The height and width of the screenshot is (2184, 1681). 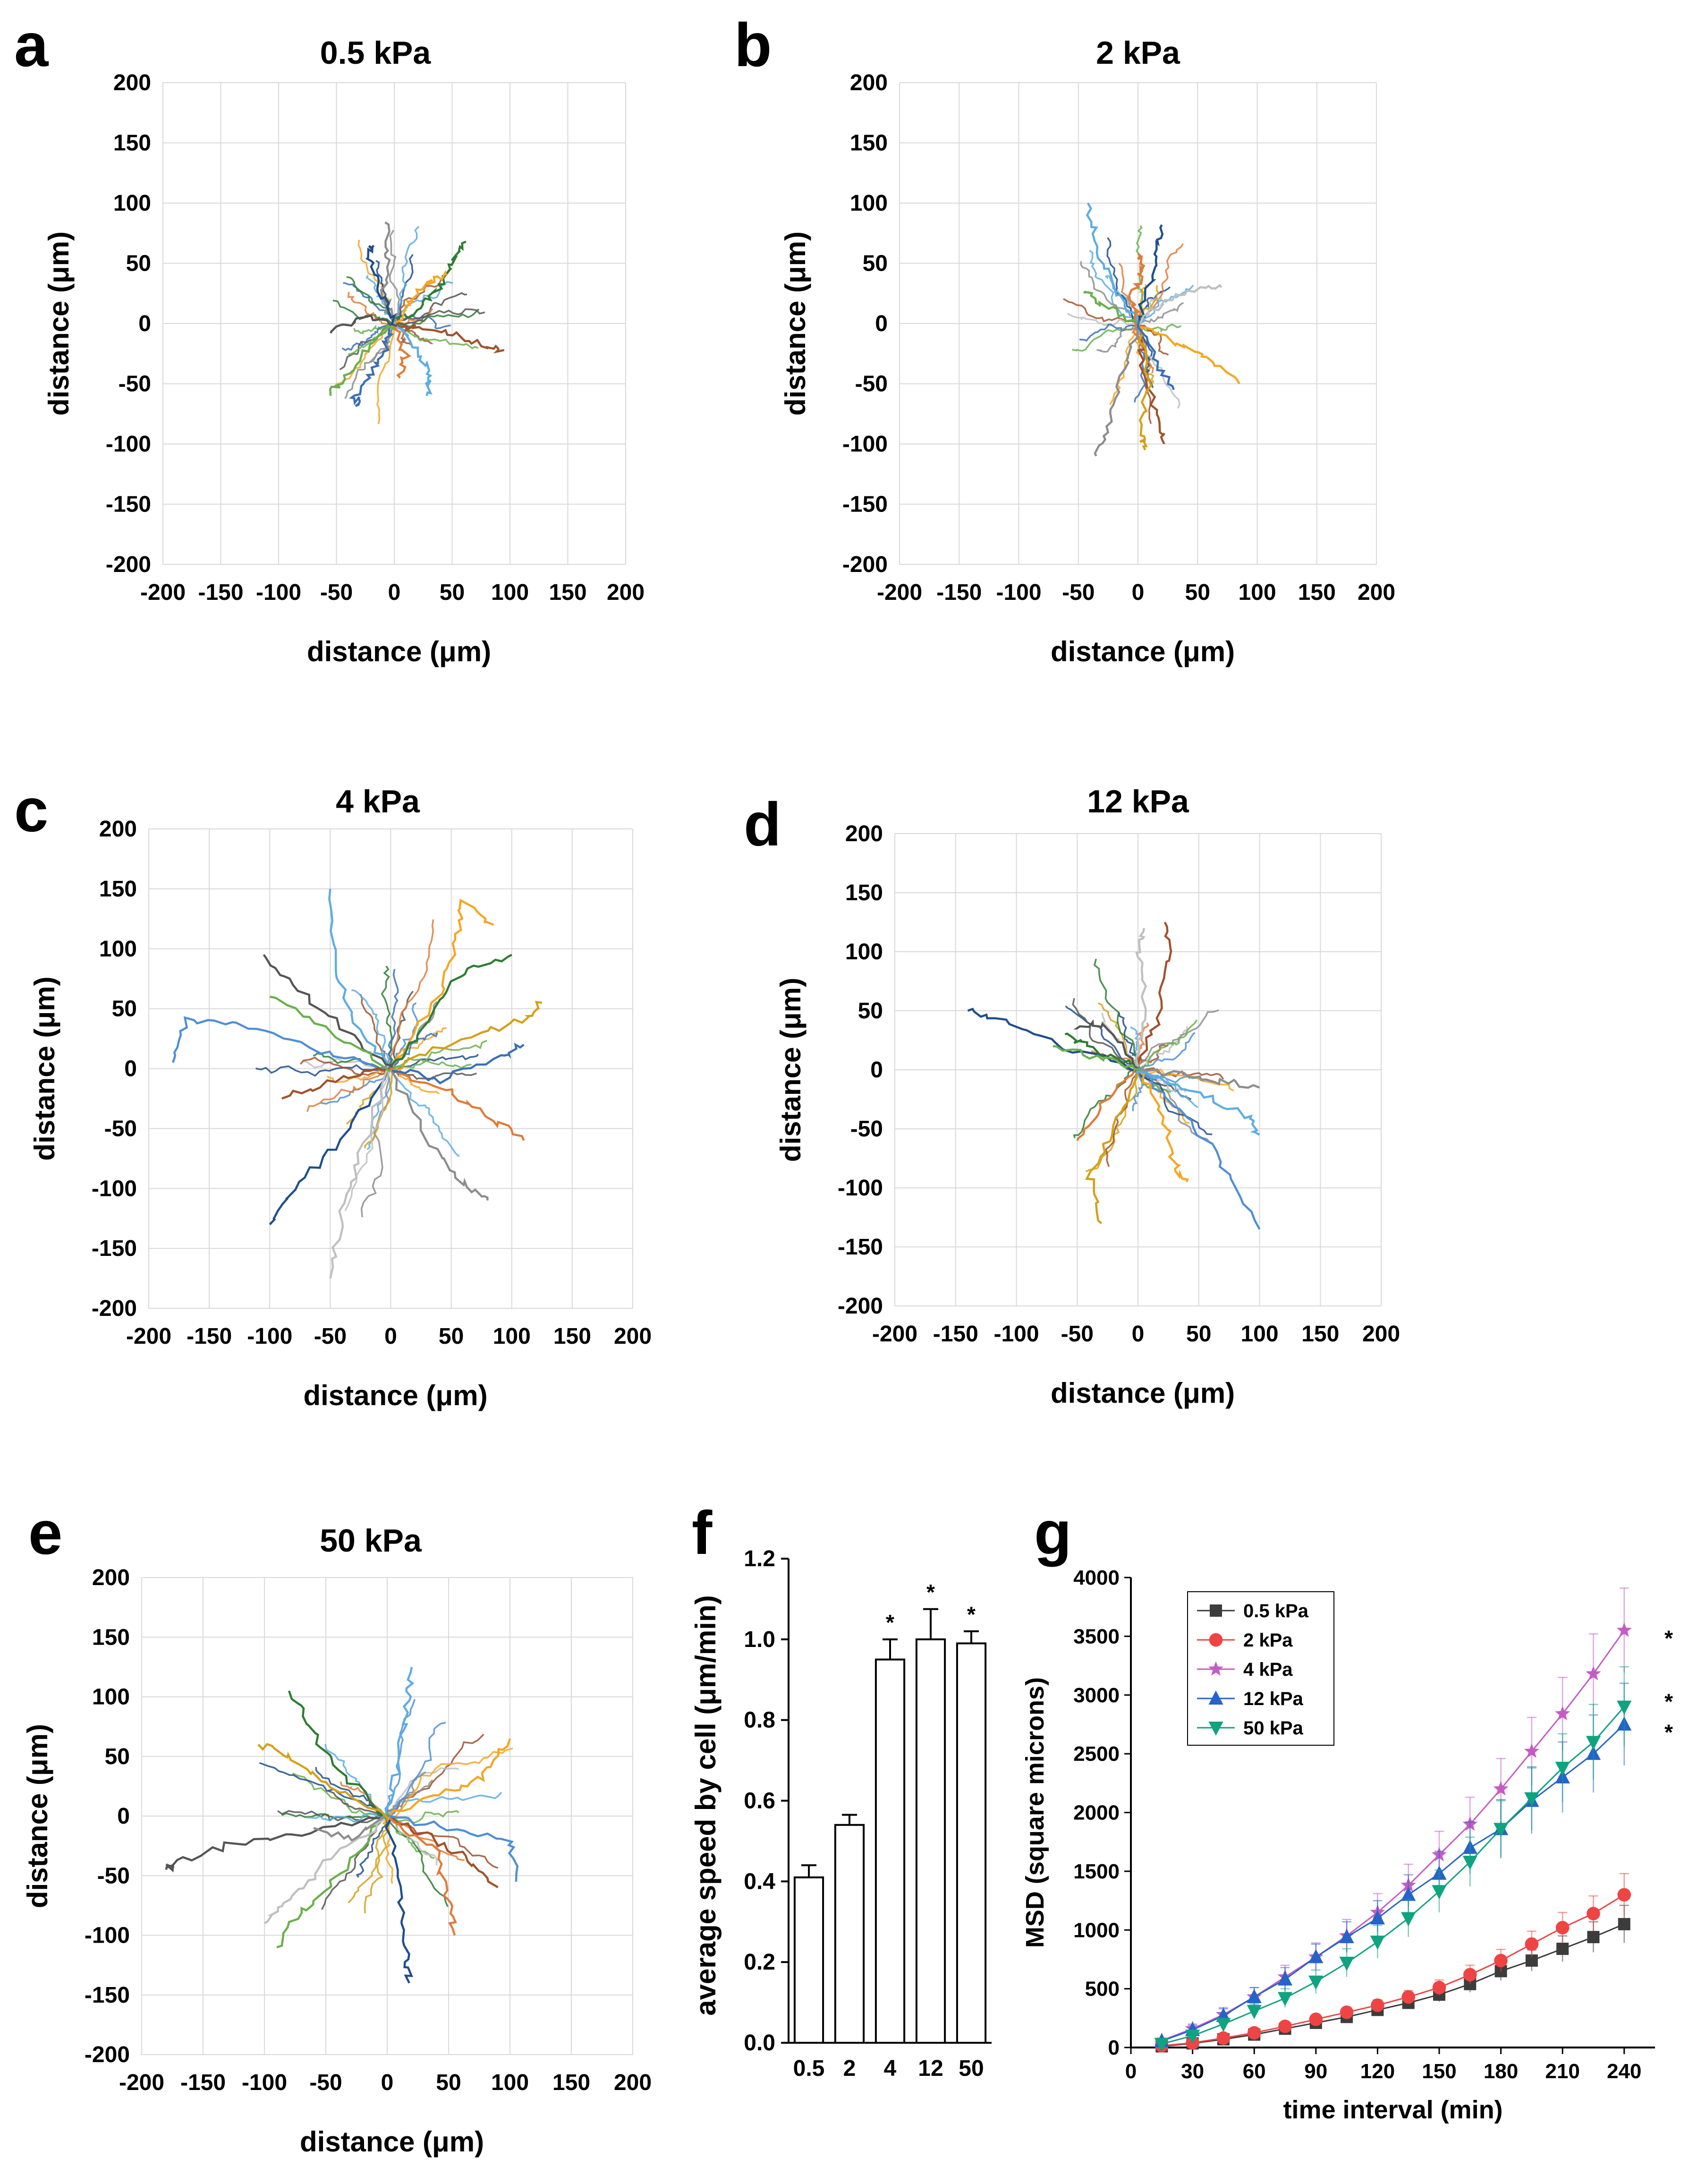 I want to click on bar, so click(x=808, y=1960).